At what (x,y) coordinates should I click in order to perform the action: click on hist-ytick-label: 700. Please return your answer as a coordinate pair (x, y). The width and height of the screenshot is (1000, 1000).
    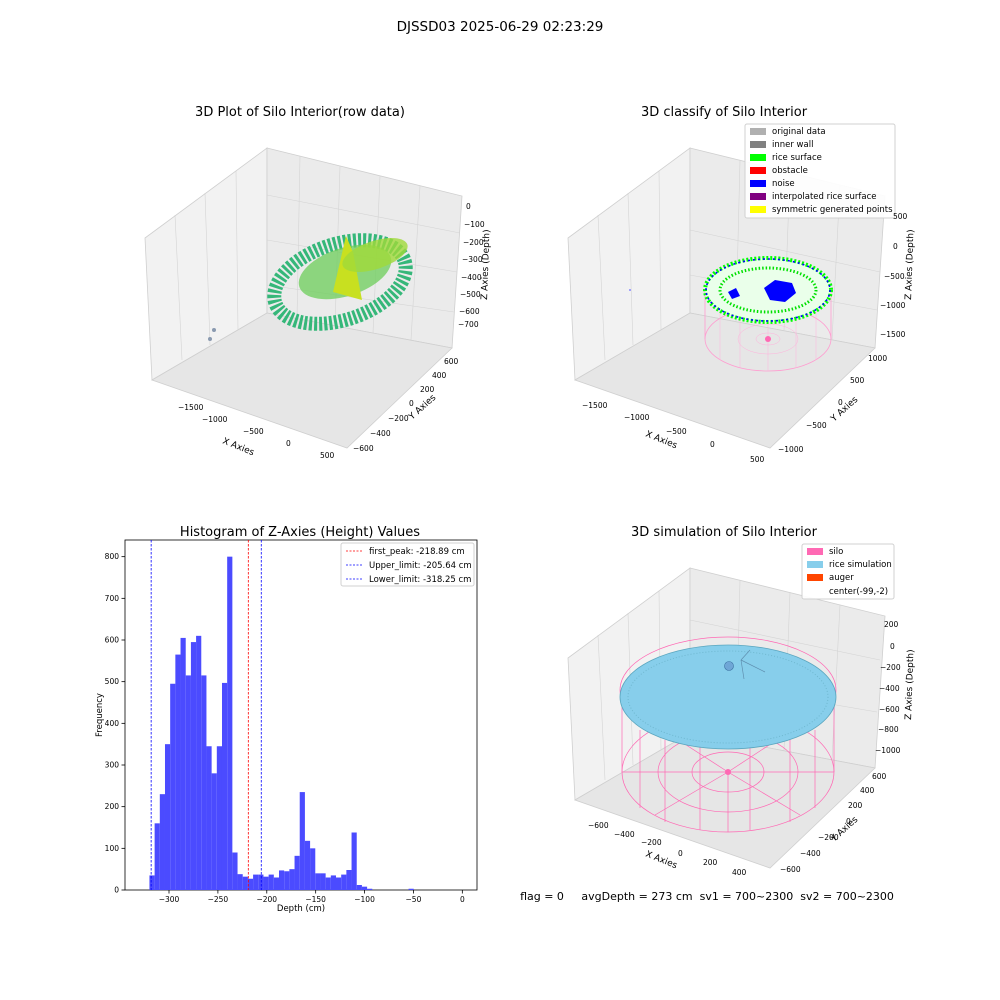
    Looking at the image, I should click on (112, 598).